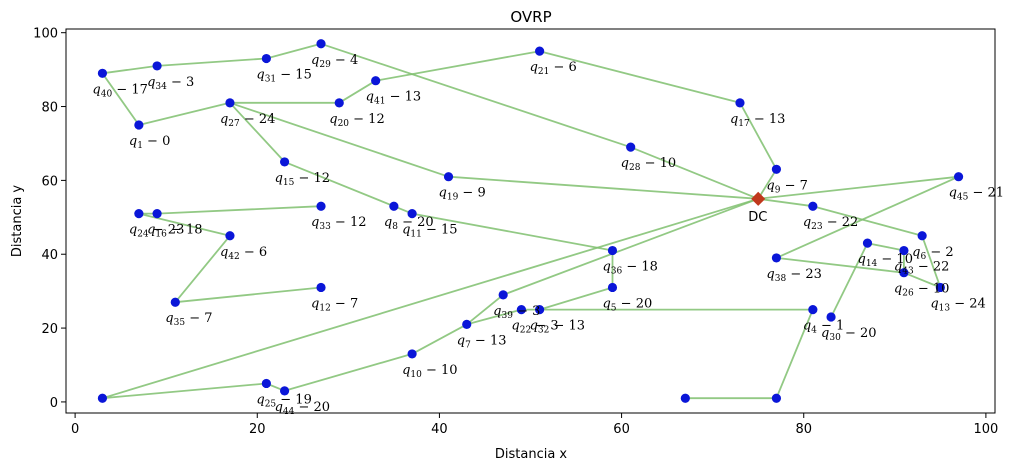  Describe the element at coordinates (356, 120) in the screenshot. I see `point-label: q20 − 12` at that location.